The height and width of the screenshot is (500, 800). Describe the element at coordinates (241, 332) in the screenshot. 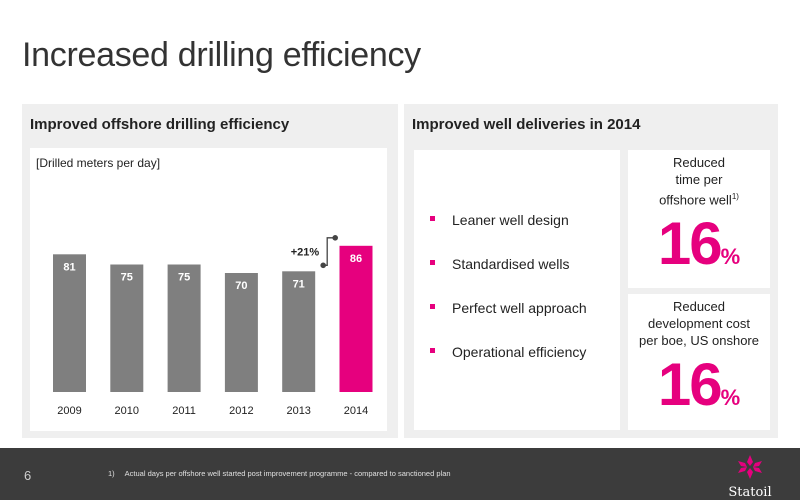

I see `chart-bar-2012` at that location.